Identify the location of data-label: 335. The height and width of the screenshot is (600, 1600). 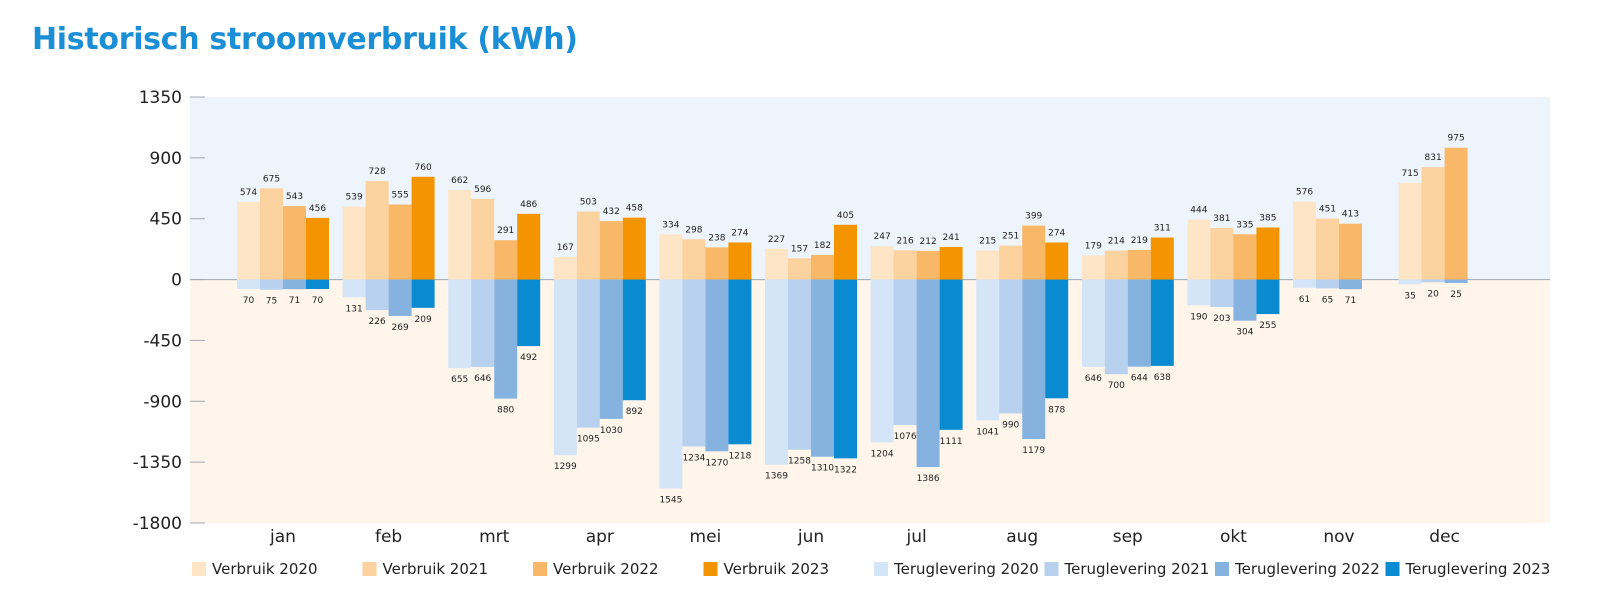
(1244, 225).